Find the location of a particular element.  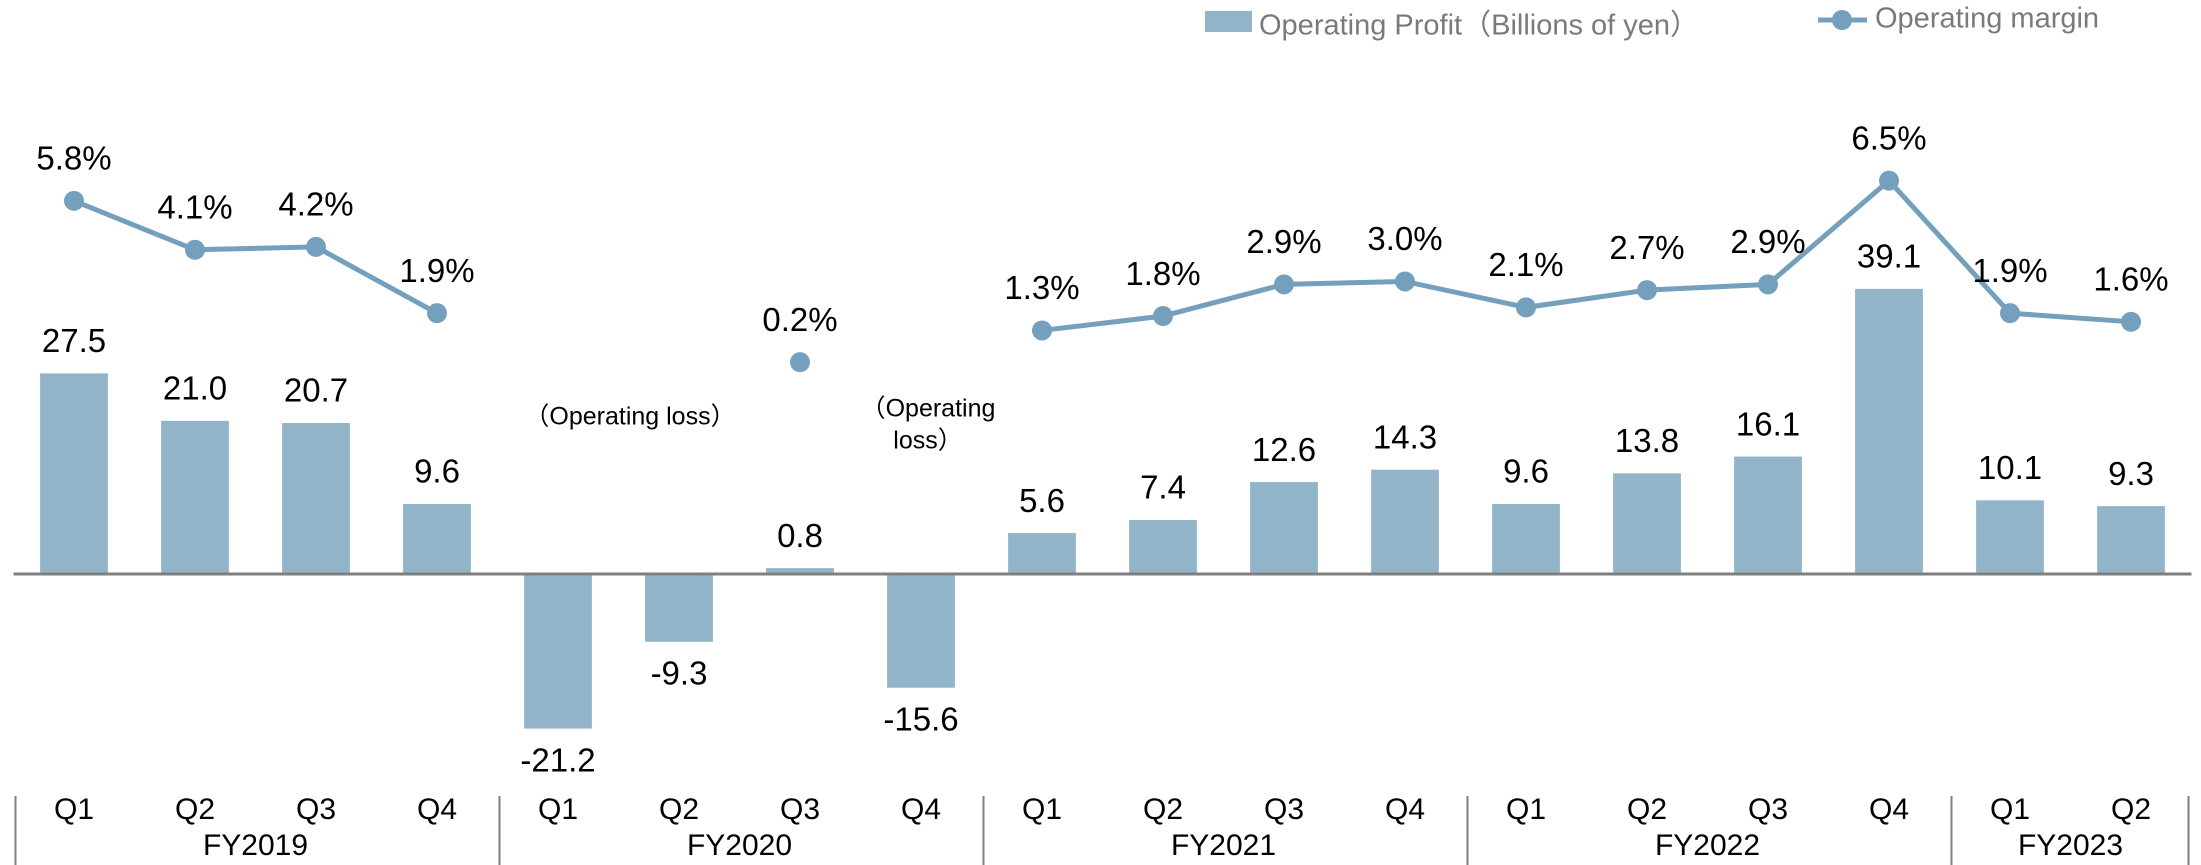

group-label: FY2019 is located at coordinates (255, 845).